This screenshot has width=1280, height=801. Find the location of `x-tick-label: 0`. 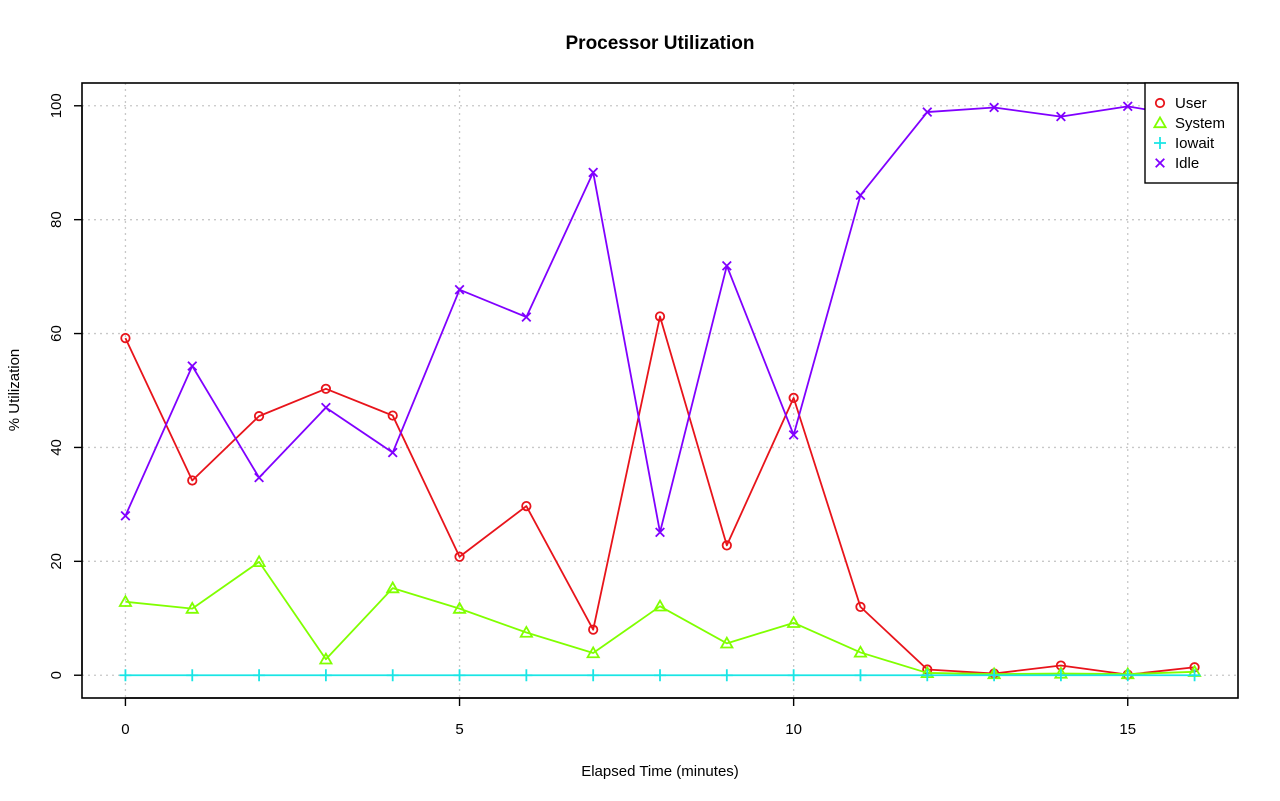

x-tick-label: 0 is located at coordinates (125, 729).